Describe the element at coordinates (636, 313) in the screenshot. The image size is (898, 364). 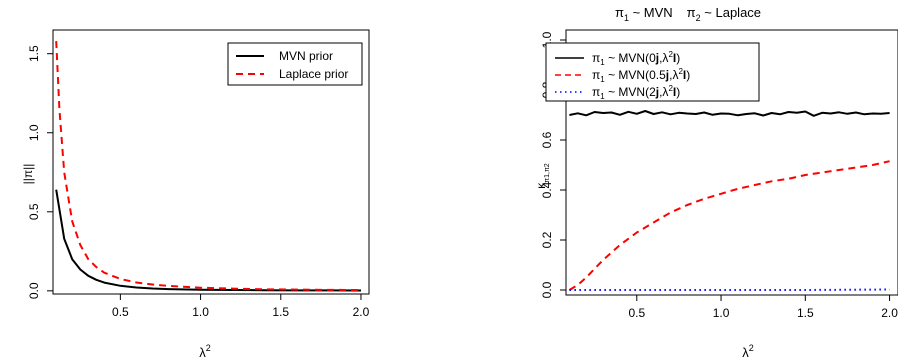
I see `right-x-tick-label: 0.5` at that location.